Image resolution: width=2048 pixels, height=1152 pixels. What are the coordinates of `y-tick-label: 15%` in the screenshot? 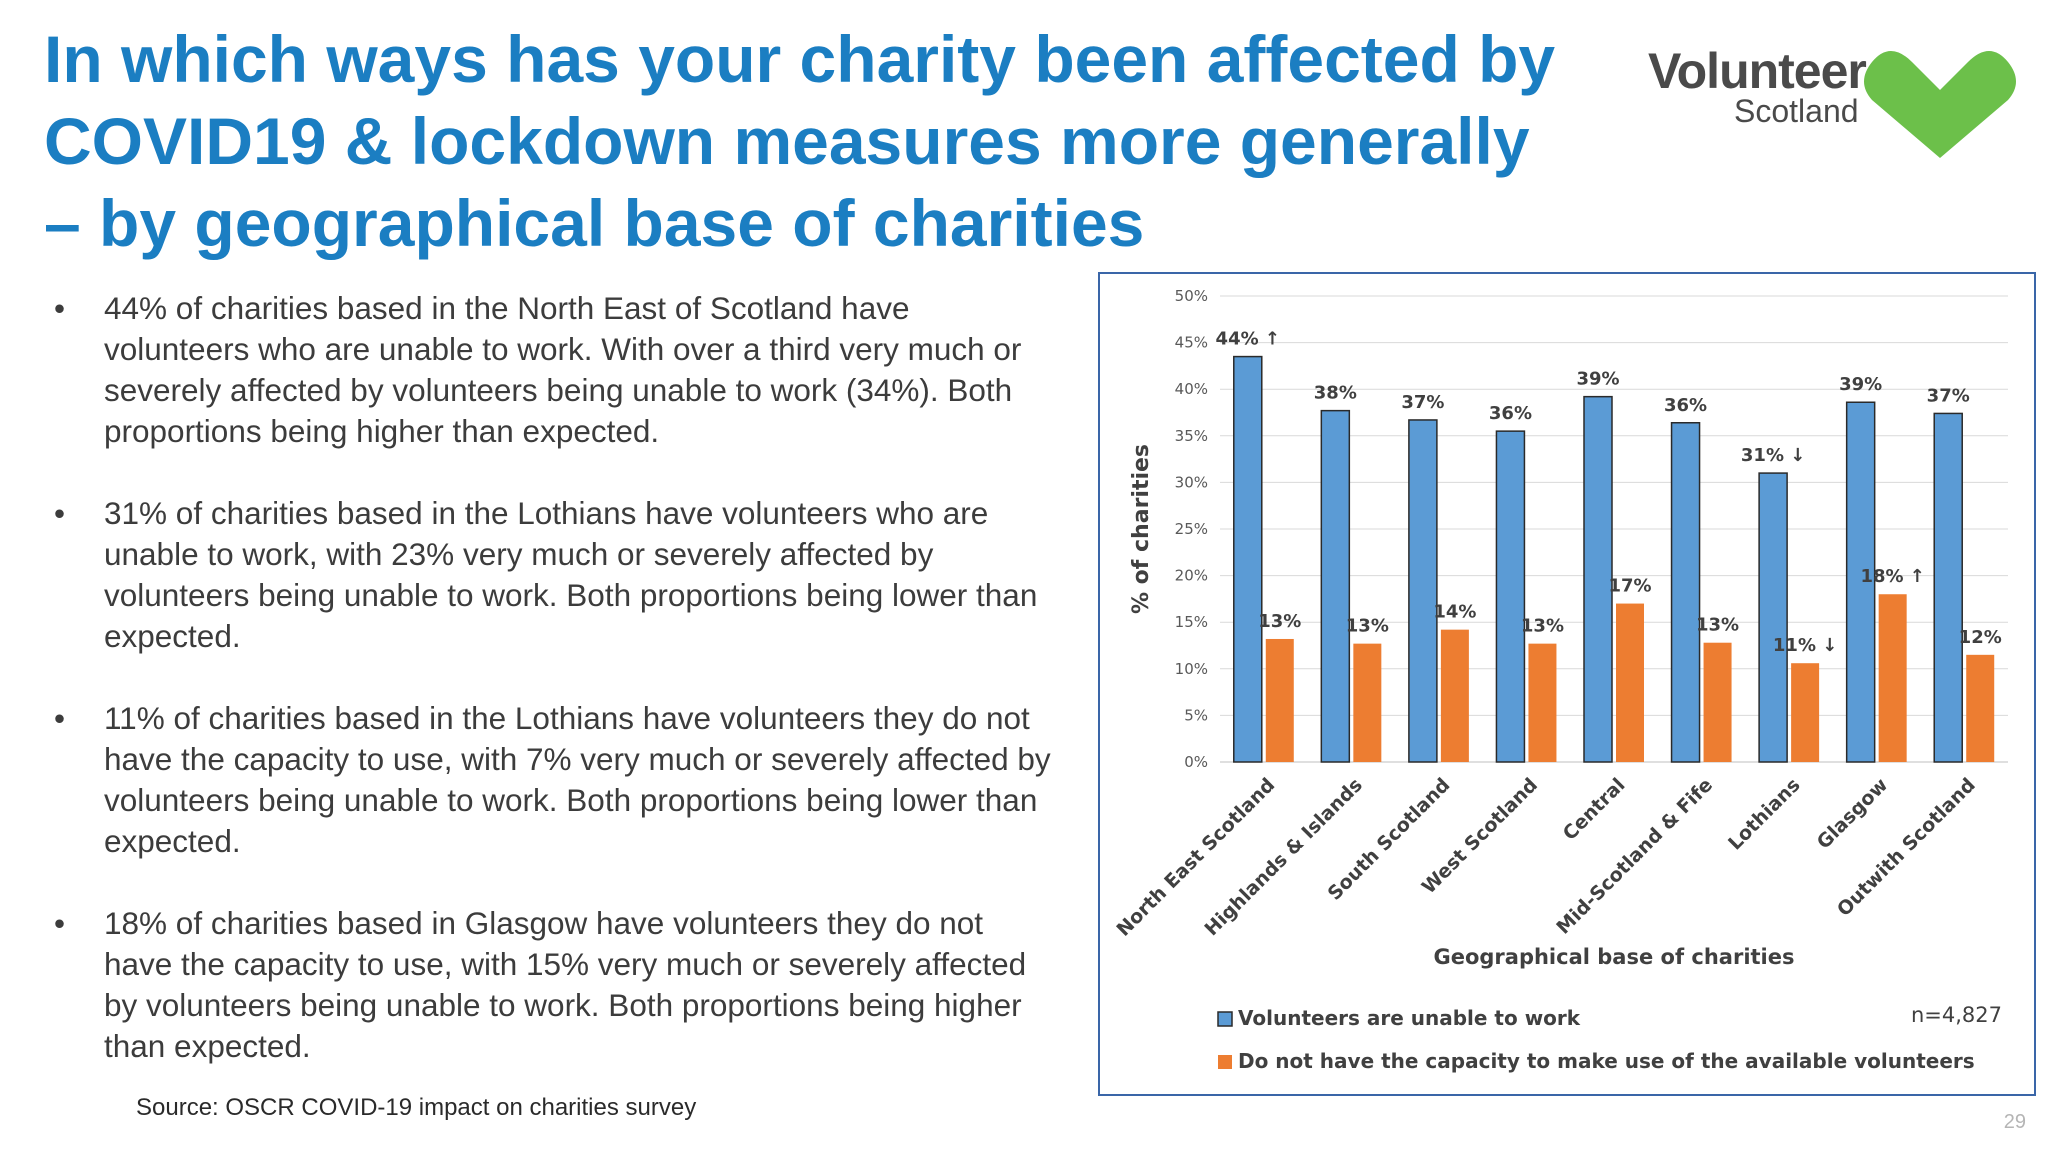 It's located at (1191, 622).